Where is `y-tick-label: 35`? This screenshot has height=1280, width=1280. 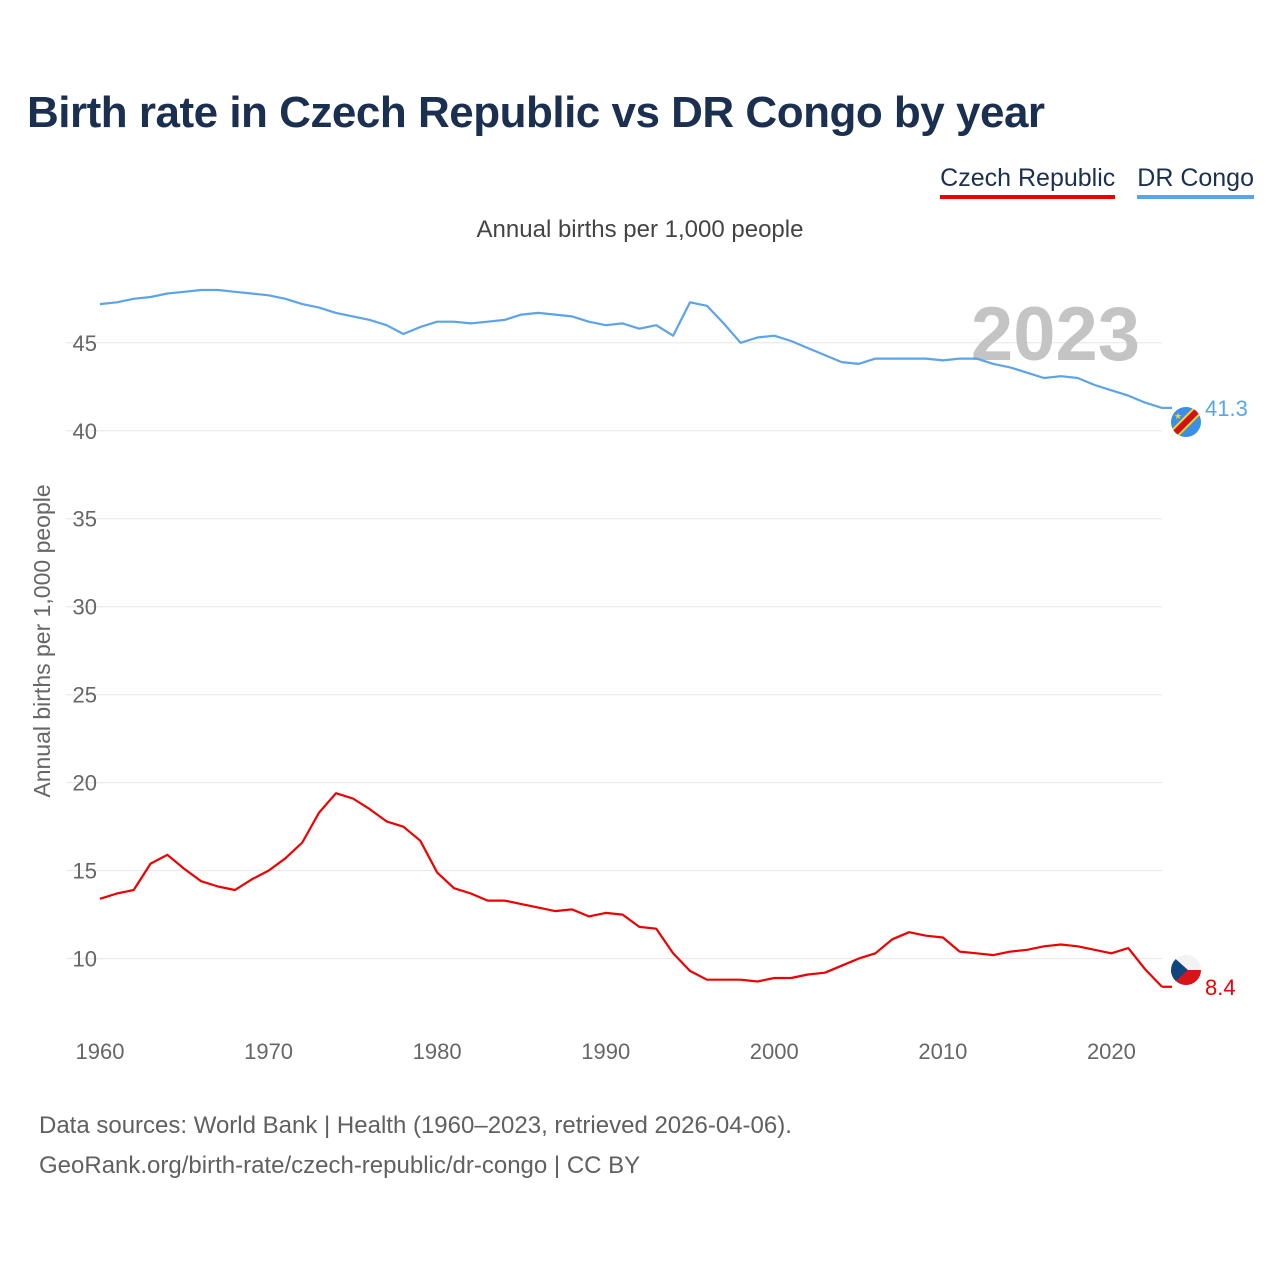
y-tick-label: 35 is located at coordinates (85, 519).